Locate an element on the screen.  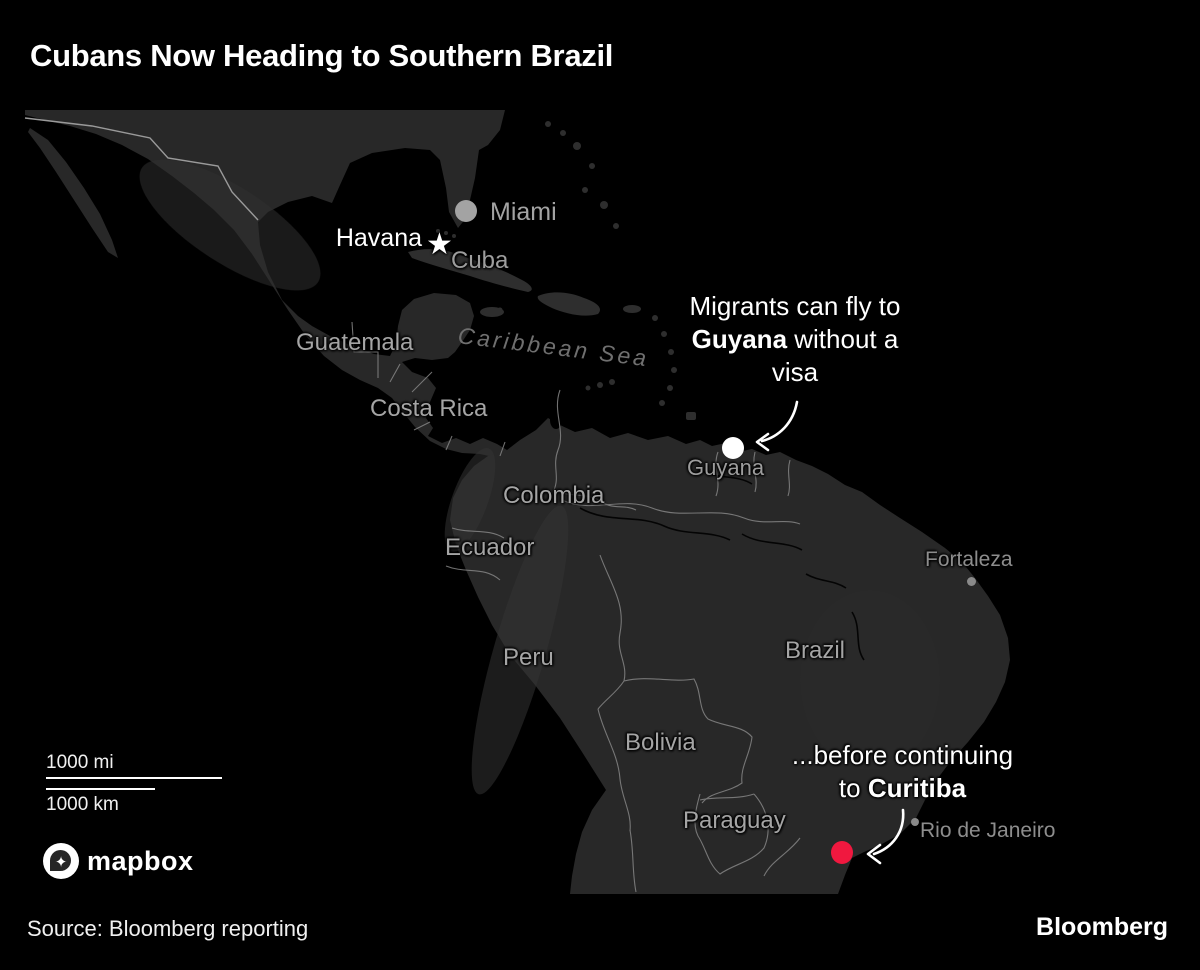
guyana-arrow is located at coordinates (779, 421).